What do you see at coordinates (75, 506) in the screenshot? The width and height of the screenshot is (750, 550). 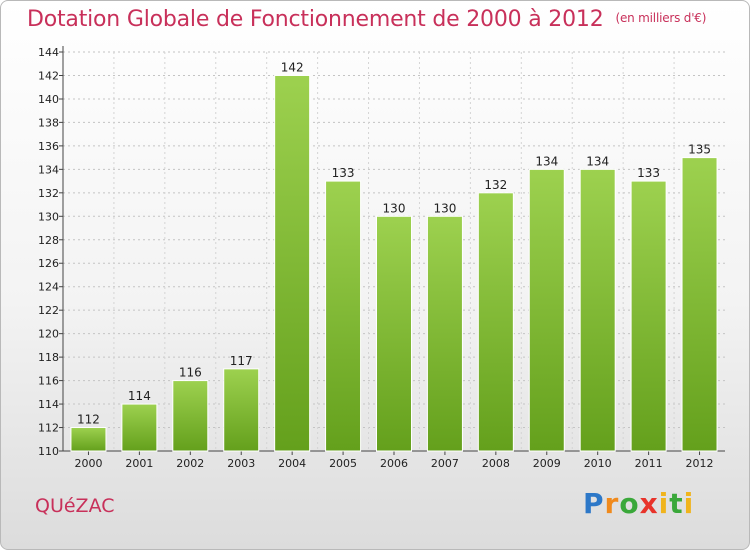 I see `commune-name: QUéZAC` at bounding box center [75, 506].